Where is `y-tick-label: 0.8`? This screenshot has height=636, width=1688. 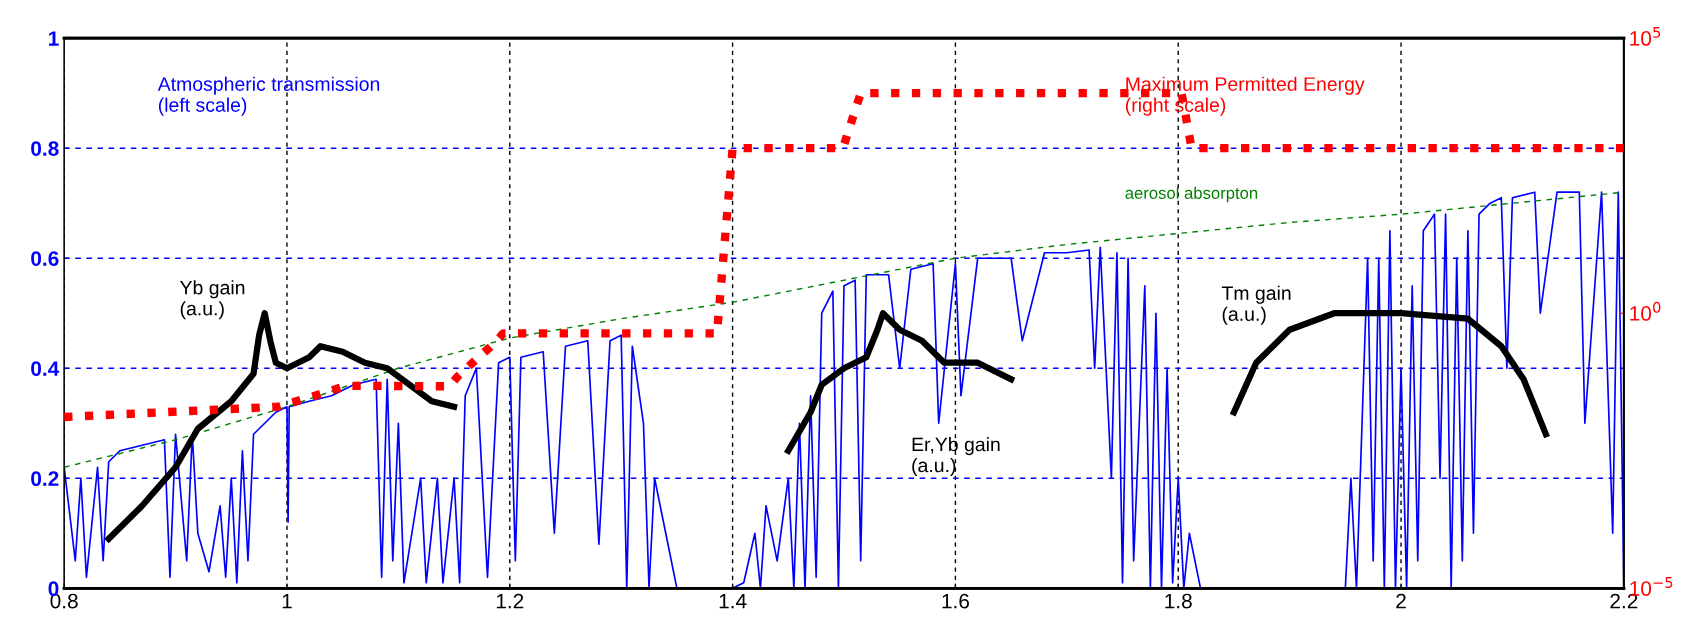 y-tick-label: 0.8 is located at coordinates (45, 148).